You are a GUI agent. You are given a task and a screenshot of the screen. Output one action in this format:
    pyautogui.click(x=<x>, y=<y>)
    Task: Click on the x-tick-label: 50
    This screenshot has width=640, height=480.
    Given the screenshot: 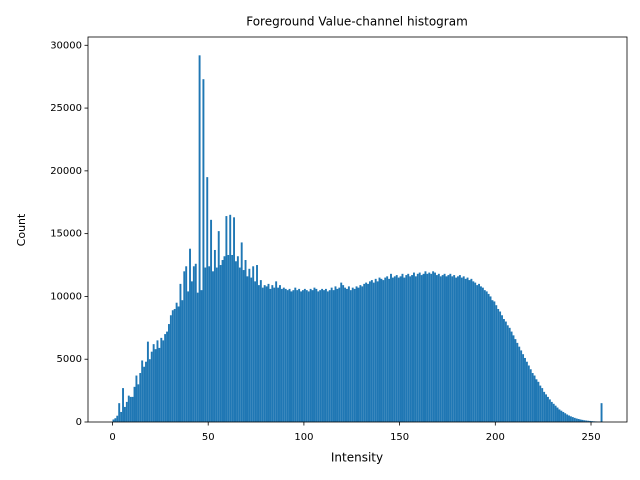 What is the action you would take?
    pyautogui.click(x=208, y=437)
    